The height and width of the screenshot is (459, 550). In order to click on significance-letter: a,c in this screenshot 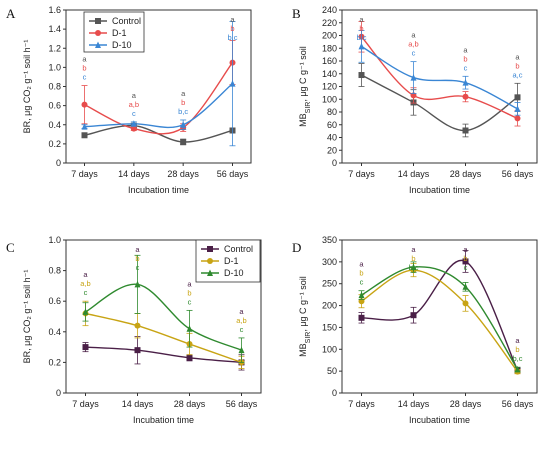, I will do `click(517, 74)`.